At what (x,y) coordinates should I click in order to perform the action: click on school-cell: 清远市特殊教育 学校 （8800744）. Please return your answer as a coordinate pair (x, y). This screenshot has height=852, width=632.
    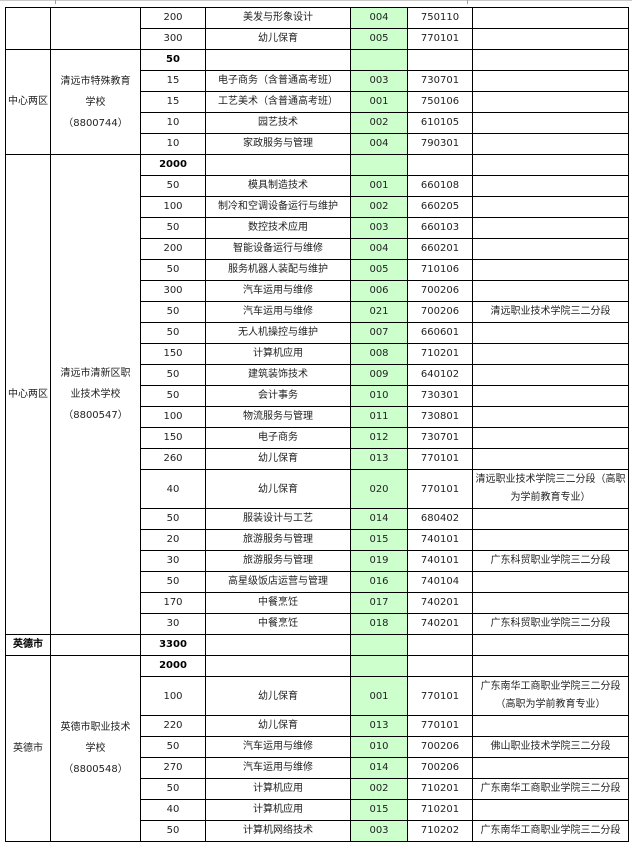
    Looking at the image, I should click on (95, 102).